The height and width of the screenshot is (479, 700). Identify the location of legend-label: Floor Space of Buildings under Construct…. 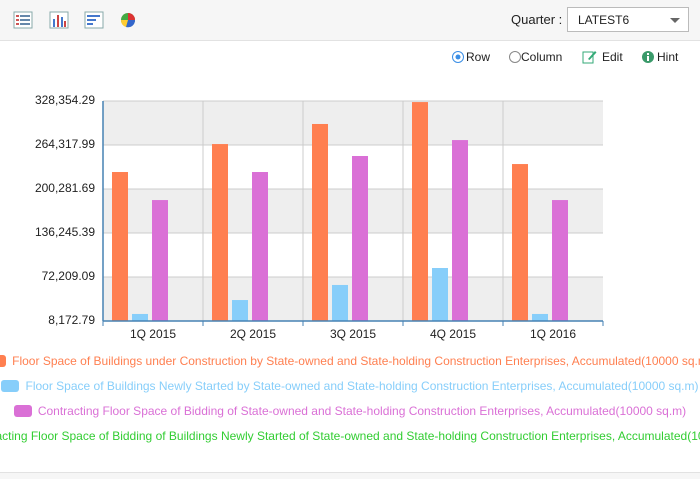
(356, 360).